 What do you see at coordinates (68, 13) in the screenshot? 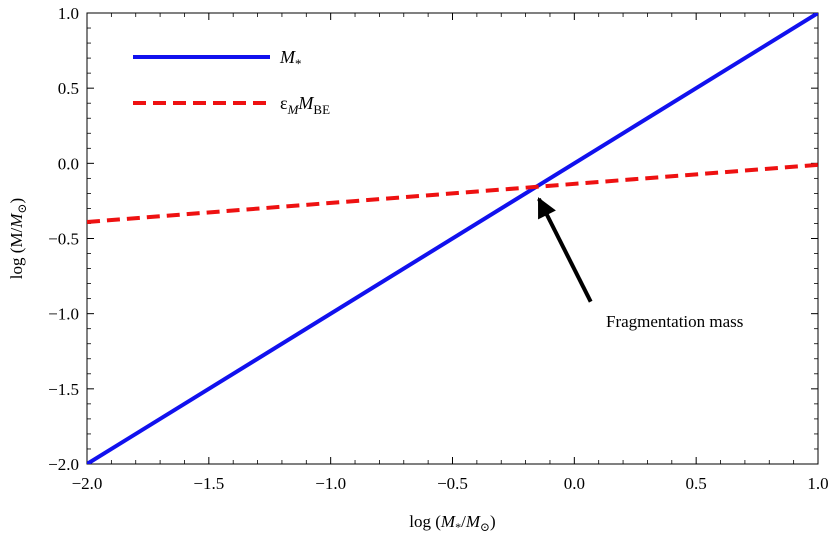
I see `y-tick-label: 1.0` at bounding box center [68, 13].